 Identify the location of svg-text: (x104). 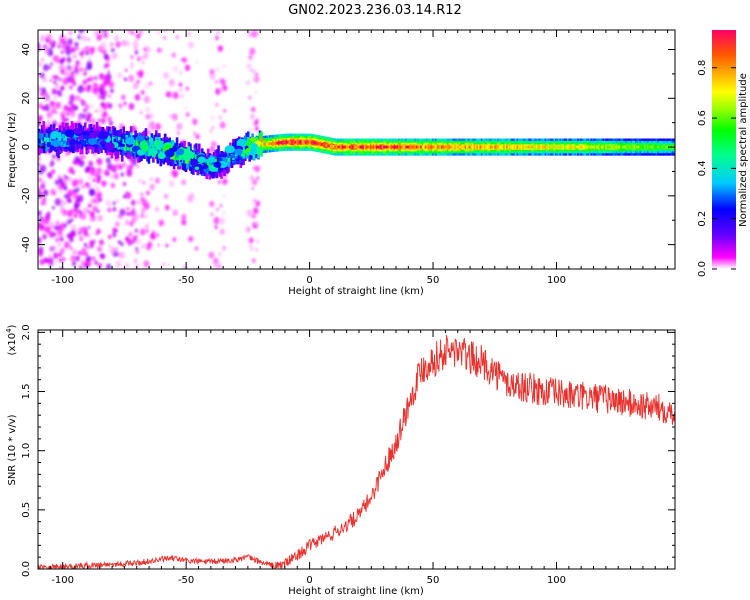
(11, 339).